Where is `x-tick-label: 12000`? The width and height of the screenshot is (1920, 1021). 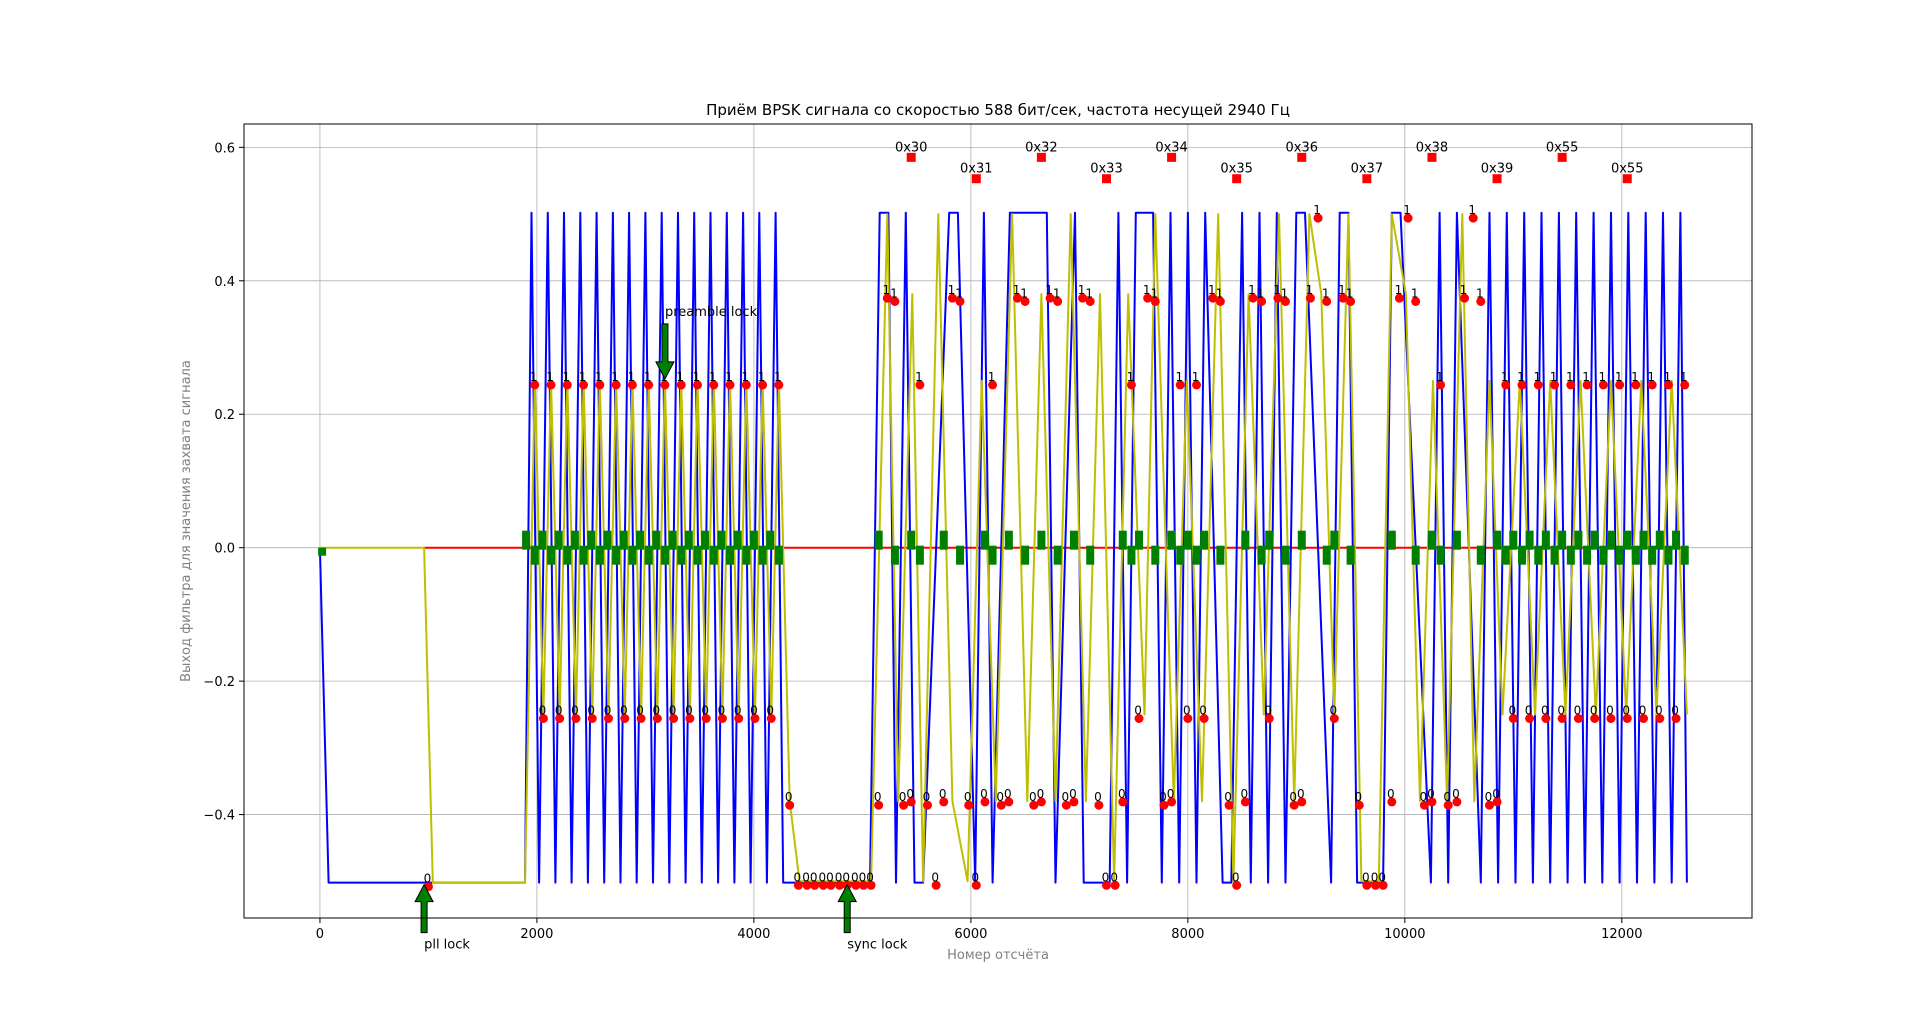 x-tick-label: 12000 is located at coordinates (1621, 934).